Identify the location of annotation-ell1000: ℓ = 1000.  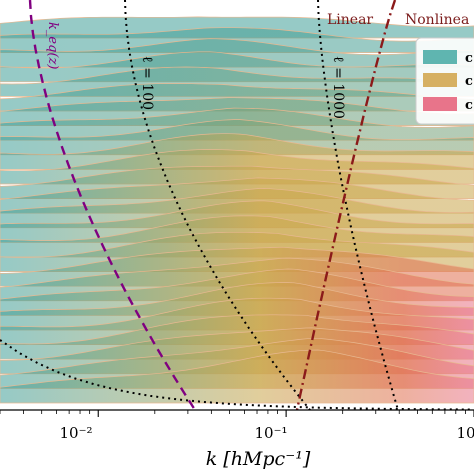
(338, 87).